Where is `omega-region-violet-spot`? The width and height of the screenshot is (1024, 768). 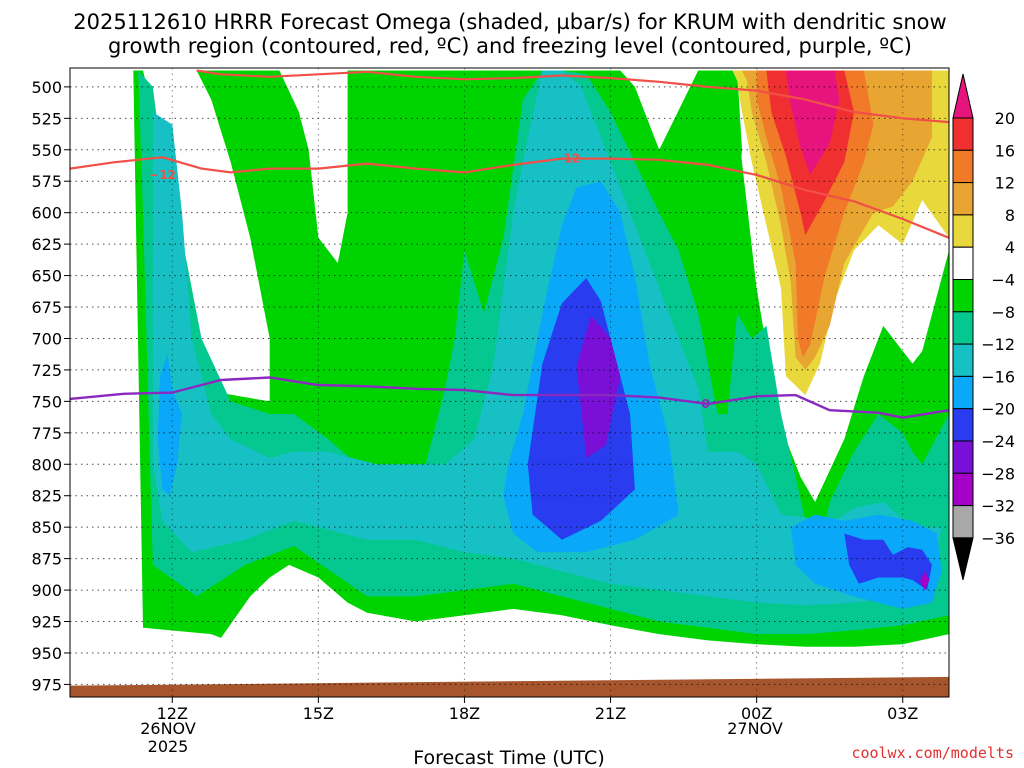
omega-region-violet-spot is located at coordinates (924, 581).